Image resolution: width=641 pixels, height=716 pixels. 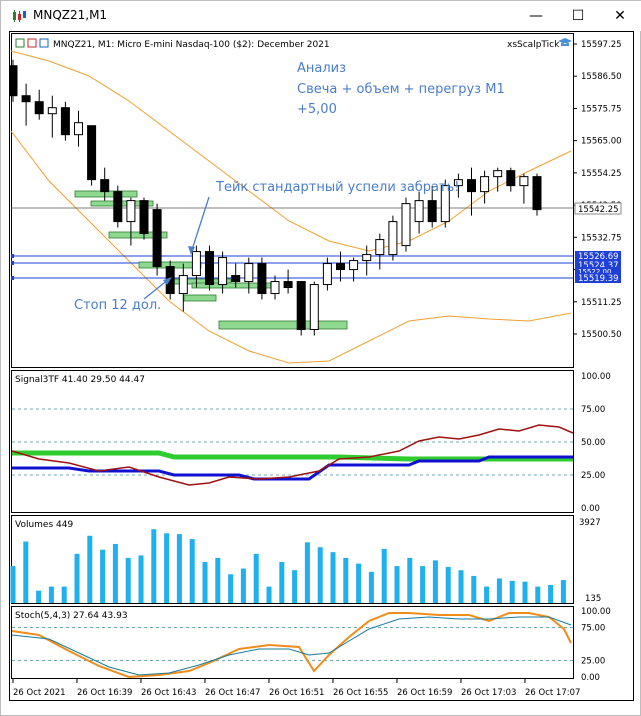 What do you see at coordinates (601, 45) in the screenshot?
I see `price-tick-label: 15597.25` at bounding box center [601, 45].